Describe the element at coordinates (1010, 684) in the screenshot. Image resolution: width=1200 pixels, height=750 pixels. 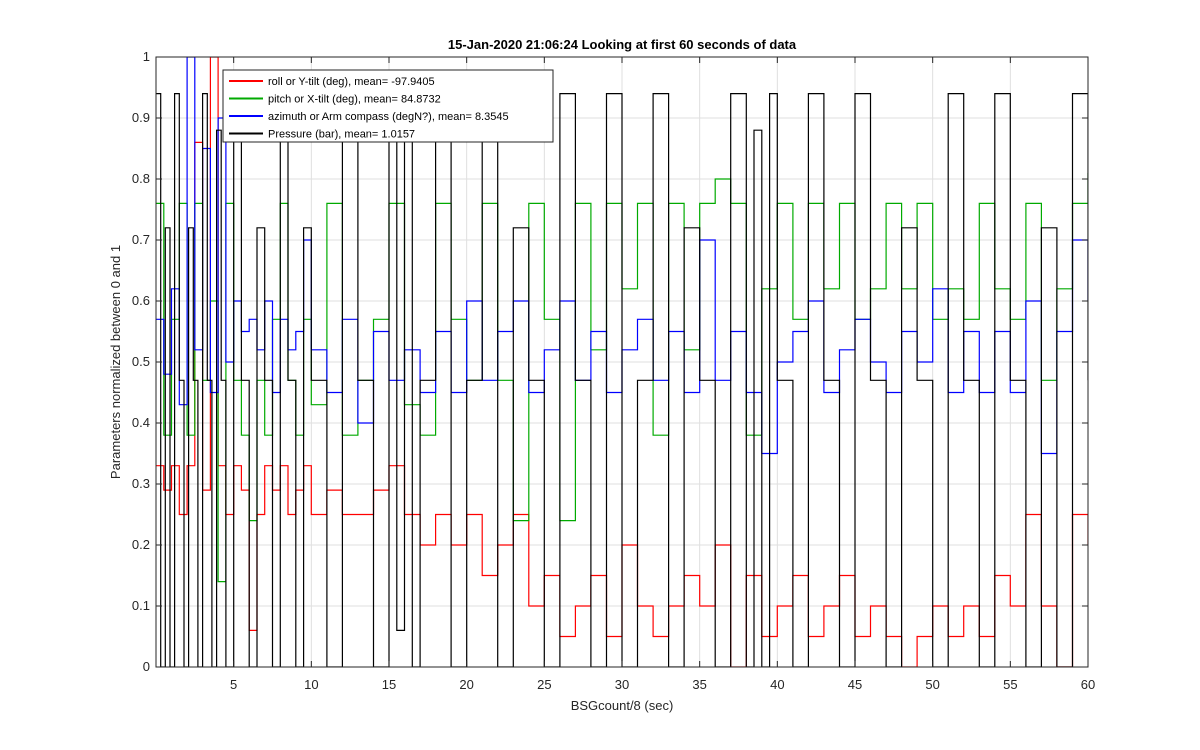
I see `x-tick-label: 55` at that location.